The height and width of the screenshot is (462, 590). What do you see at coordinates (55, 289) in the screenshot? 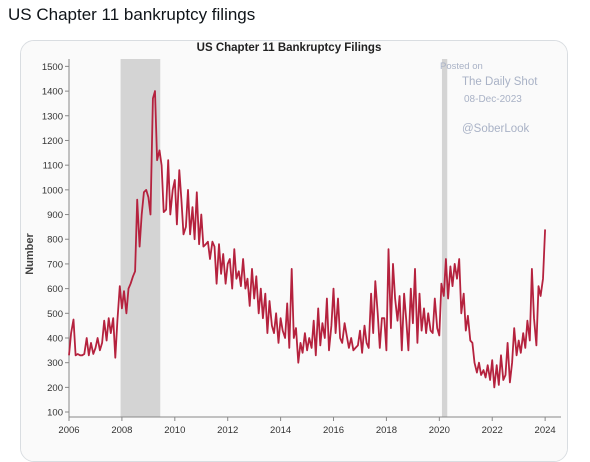
I see `y-tick-label-600: 600` at bounding box center [55, 289].